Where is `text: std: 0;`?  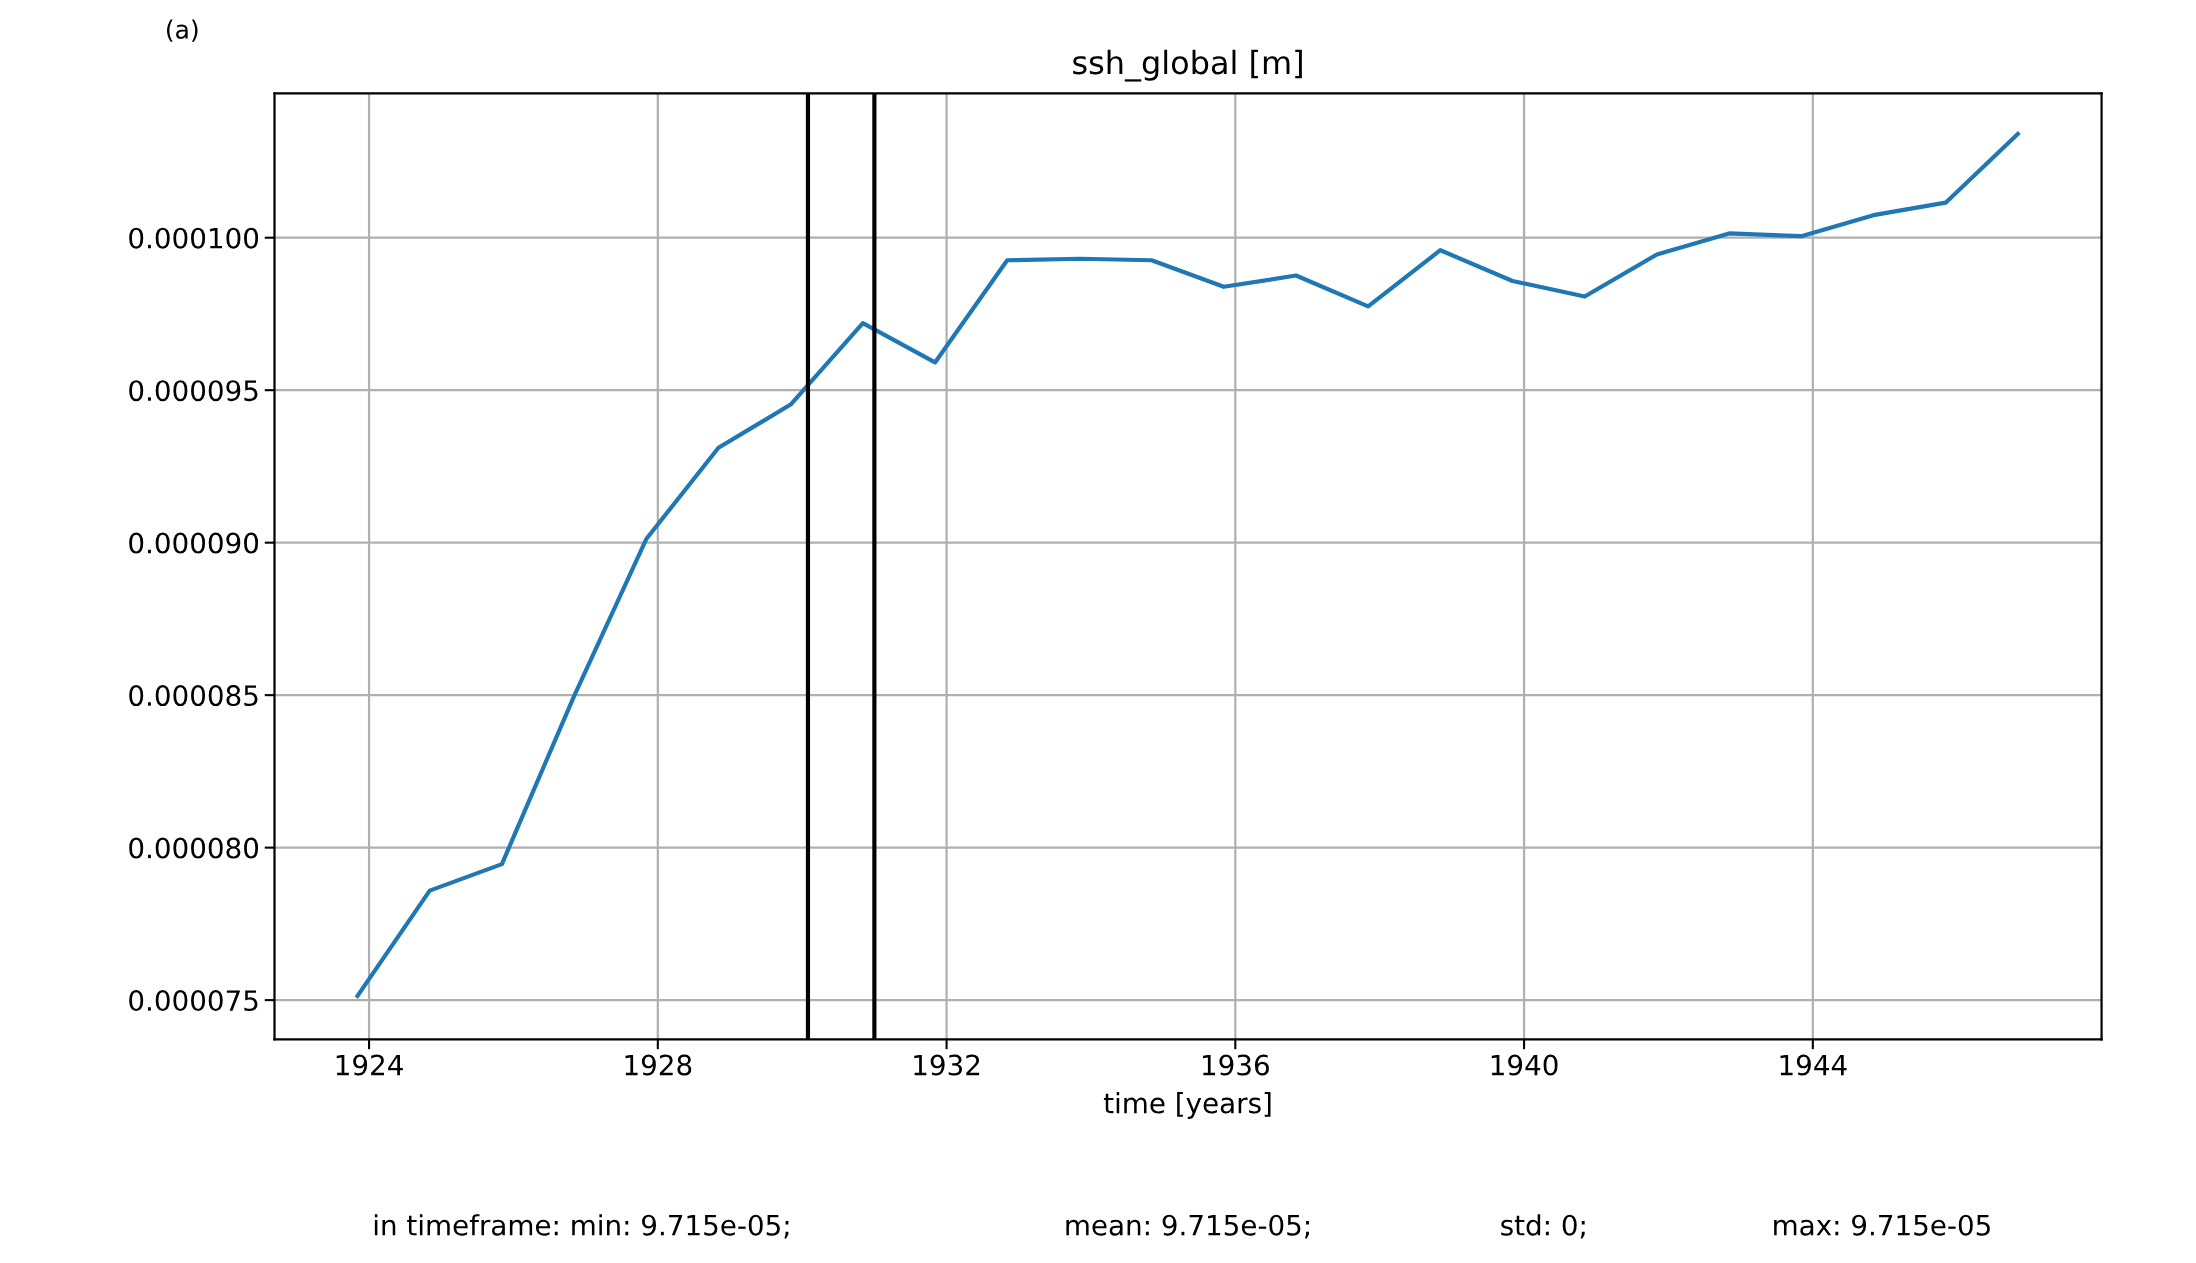 text: std: 0; is located at coordinates (1543, 1226).